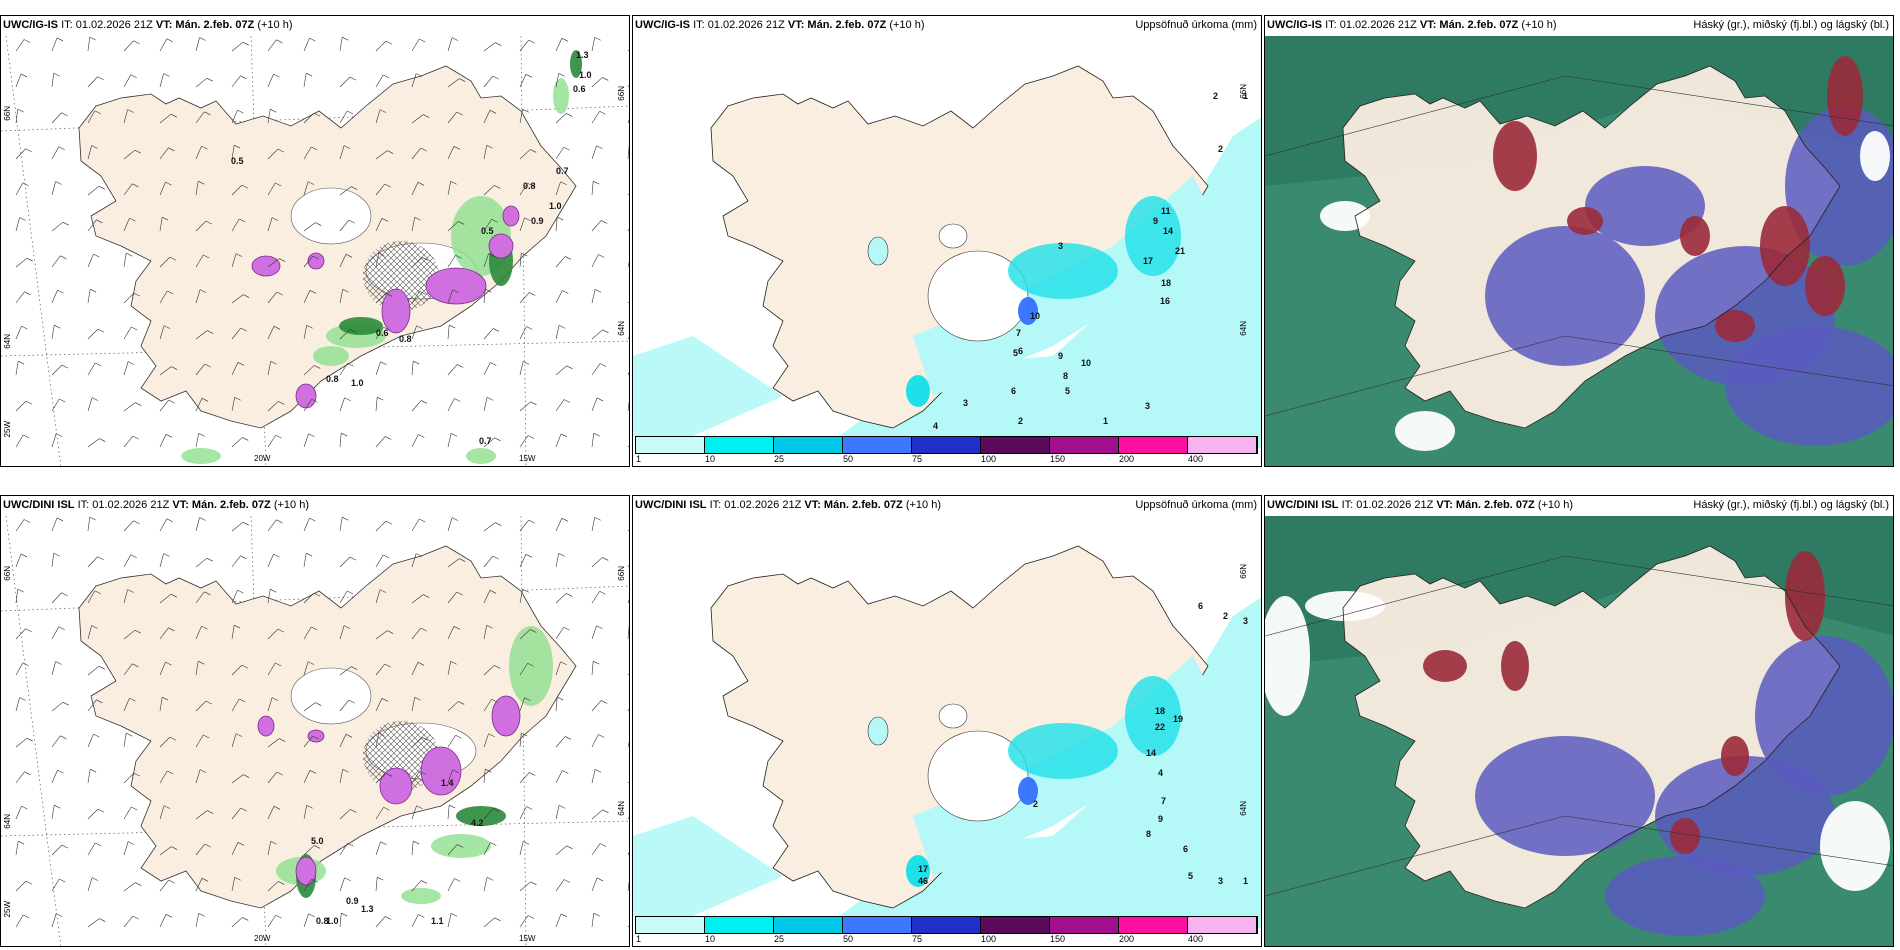 This screenshot has height=950, width=1900. What do you see at coordinates (1014, 391) in the screenshot?
I see `field-value-label: 6` at bounding box center [1014, 391].